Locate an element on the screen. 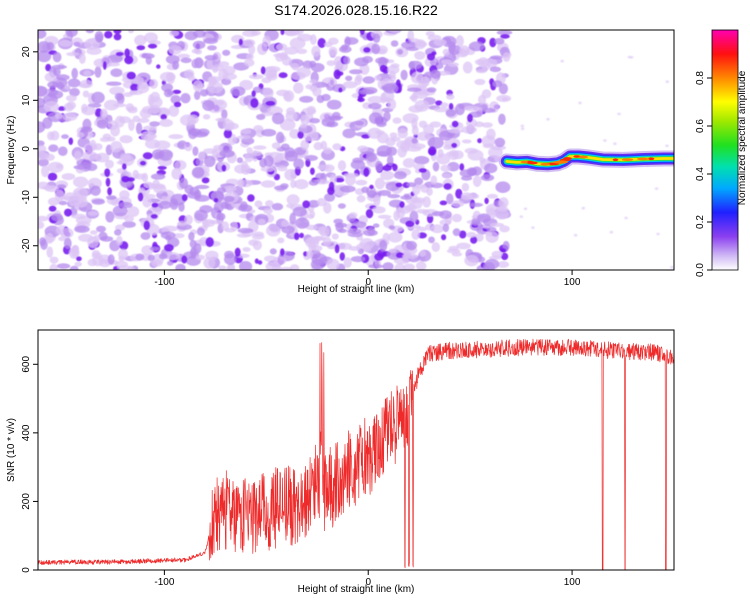 The height and width of the screenshot is (600, 750). snr-y-ticks: 0 200 400 600 is located at coordinates (29, 464).